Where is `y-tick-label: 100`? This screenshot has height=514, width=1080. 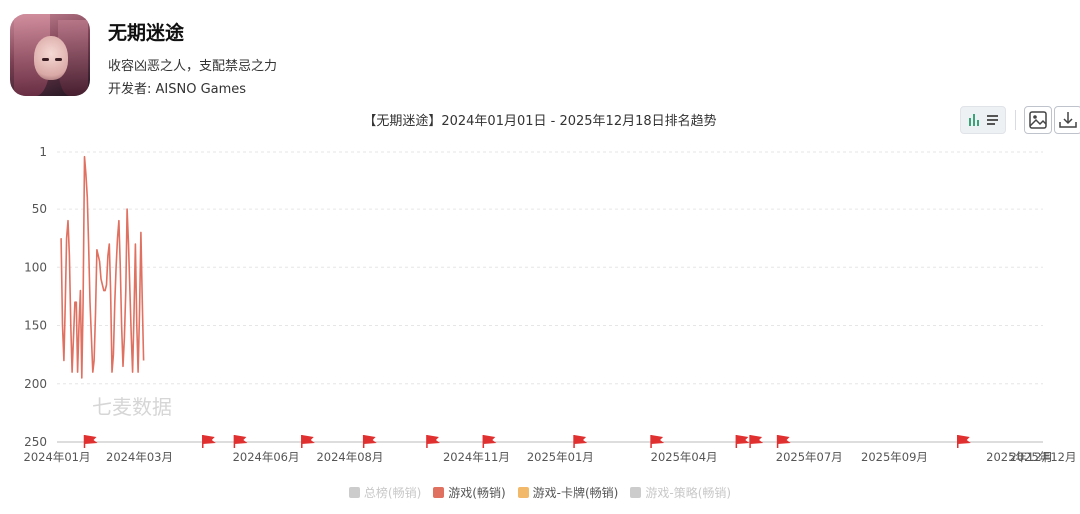
y-tick-label: 100 is located at coordinates (35, 267).